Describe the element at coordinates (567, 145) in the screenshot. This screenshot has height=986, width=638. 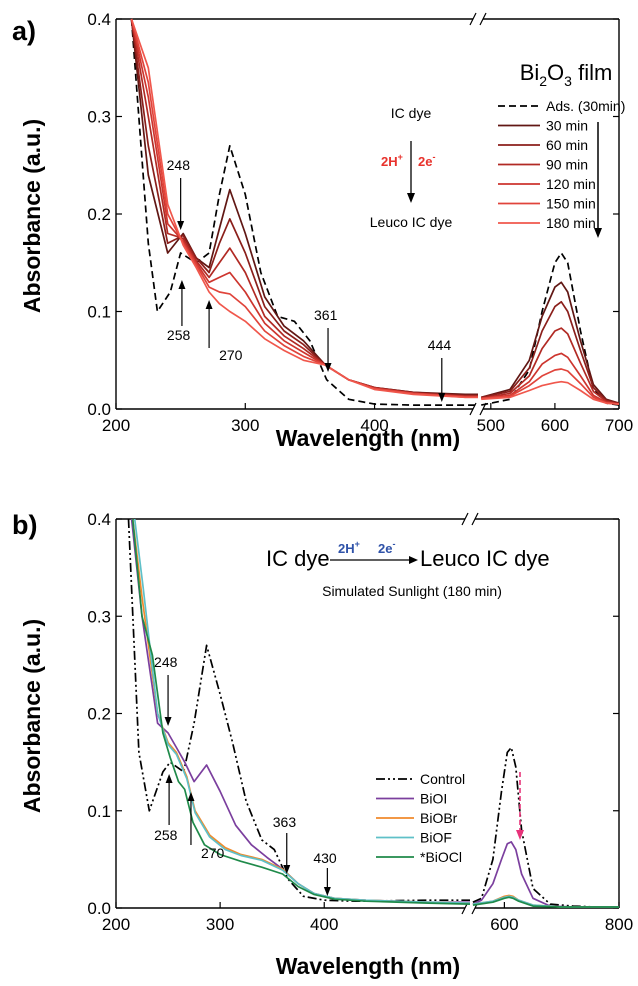
I see `legend-label: 60 min` at that location.